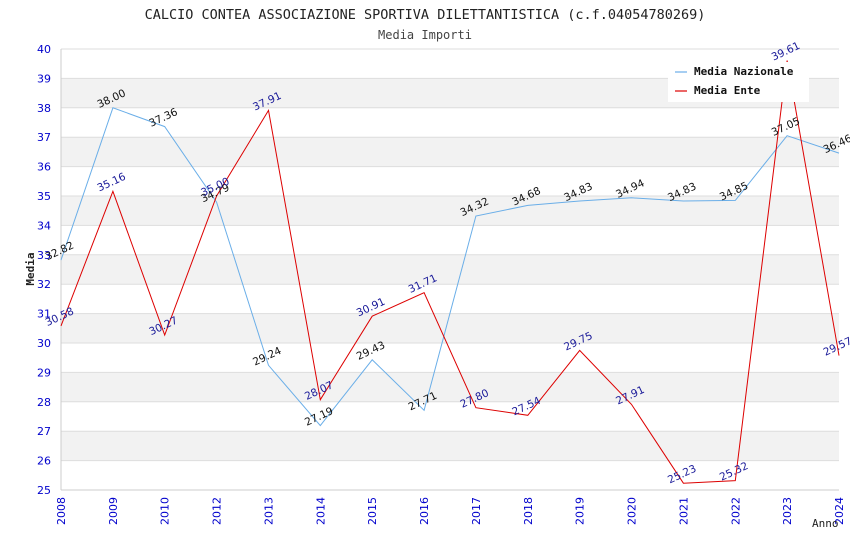  I want to click on y-tick-label: 36, so click(44, 167).